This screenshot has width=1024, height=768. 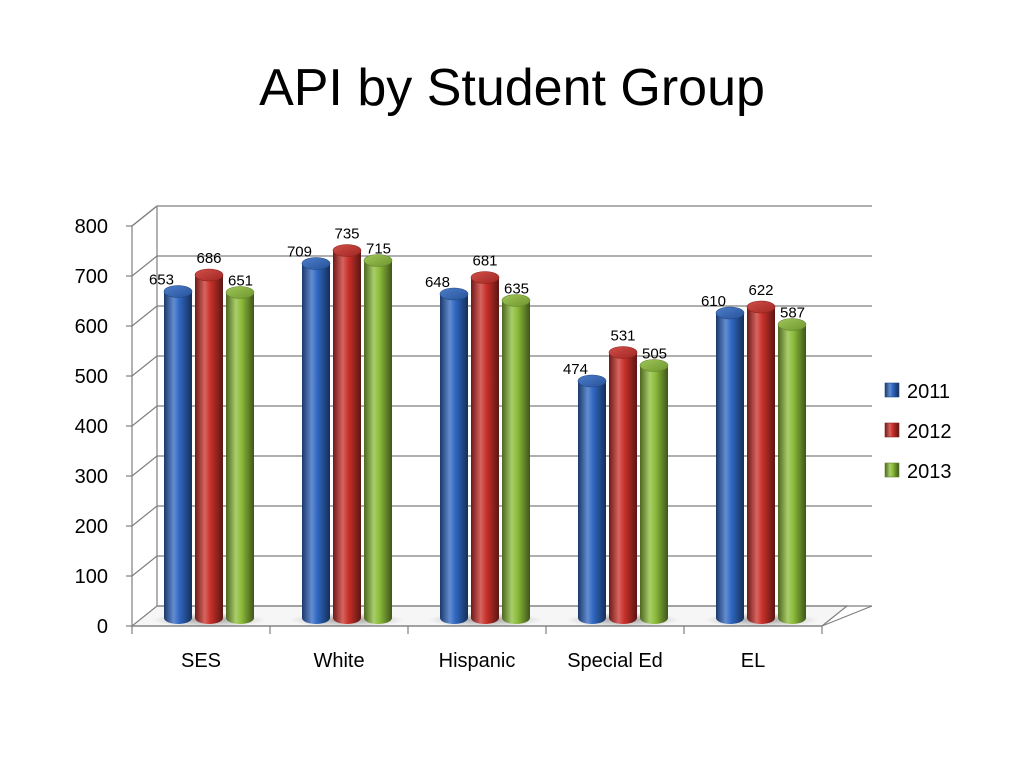 What do you see at coordinates (91, 527) in the screenshot?
I see `y-tick-label: 200` at bounding box center [91, 527].